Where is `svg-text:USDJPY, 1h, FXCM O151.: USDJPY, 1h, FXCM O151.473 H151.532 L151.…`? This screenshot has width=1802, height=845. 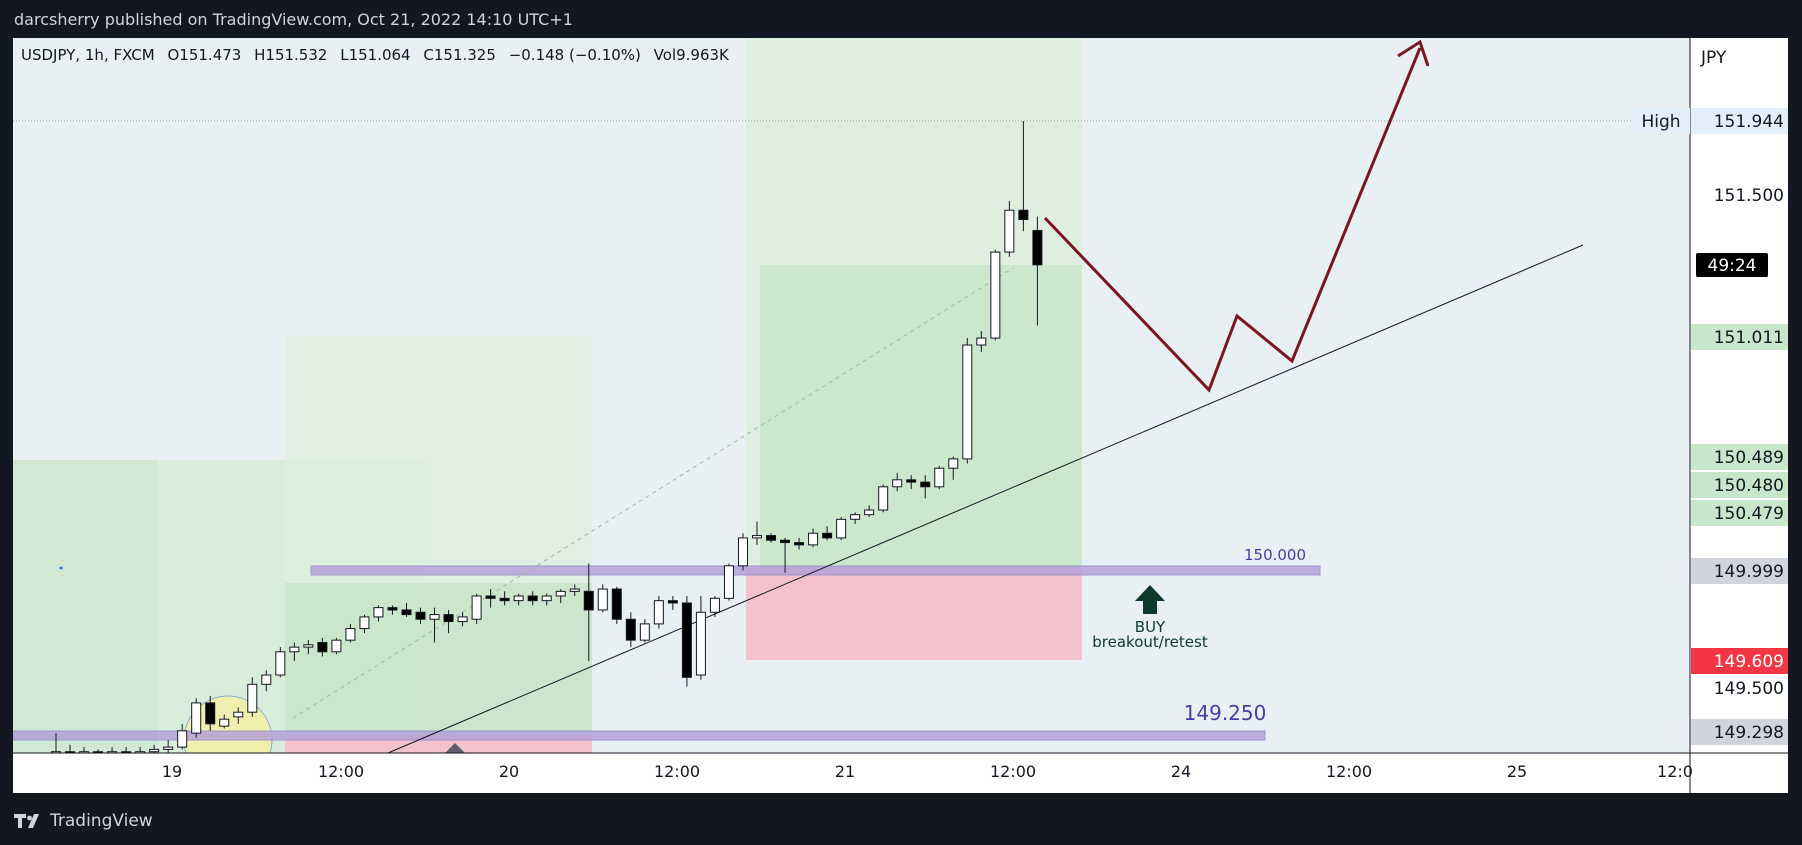
svg-text:USDJPY, 1h, FXCM O151.: USDJPY, 1h, FXCM O151.473 H151.532 L151.… is located at coordinates (375, 55).